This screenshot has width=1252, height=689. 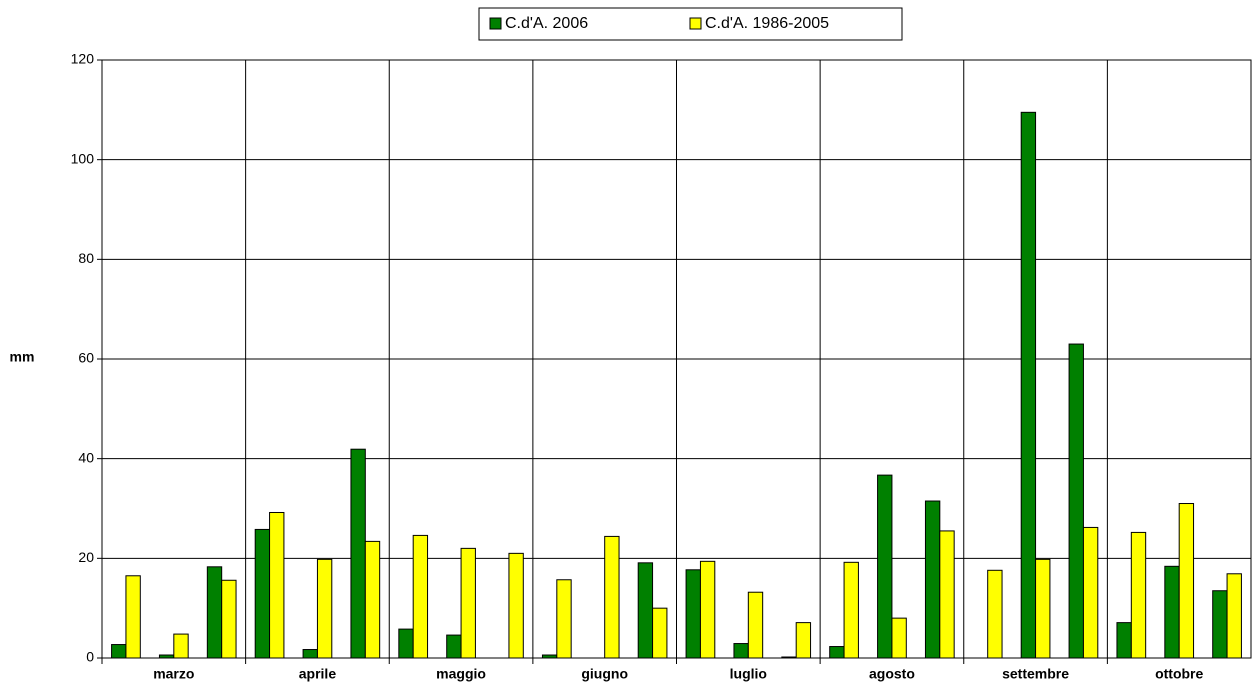 I want to click on x-tick-label: aprile, so click(x=318, y=674).